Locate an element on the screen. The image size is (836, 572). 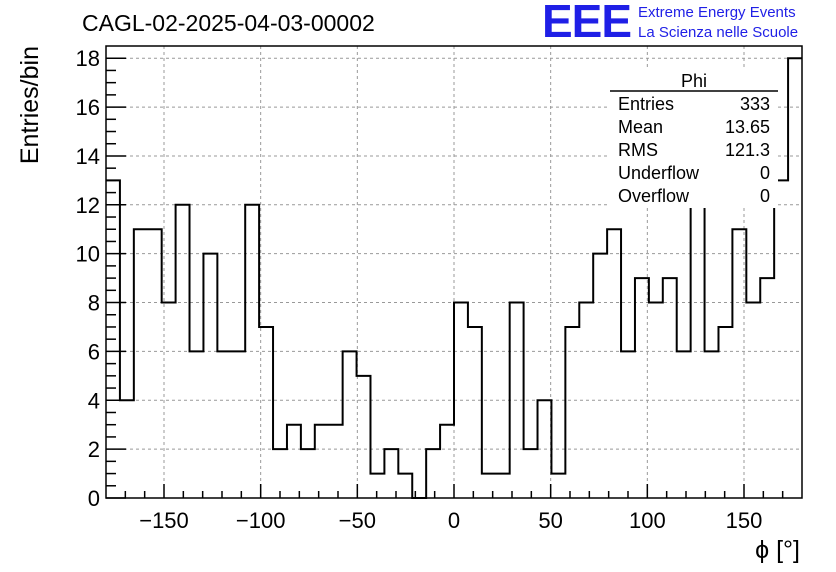
x-tick-label: 150 is located at coordinates (744, 520).